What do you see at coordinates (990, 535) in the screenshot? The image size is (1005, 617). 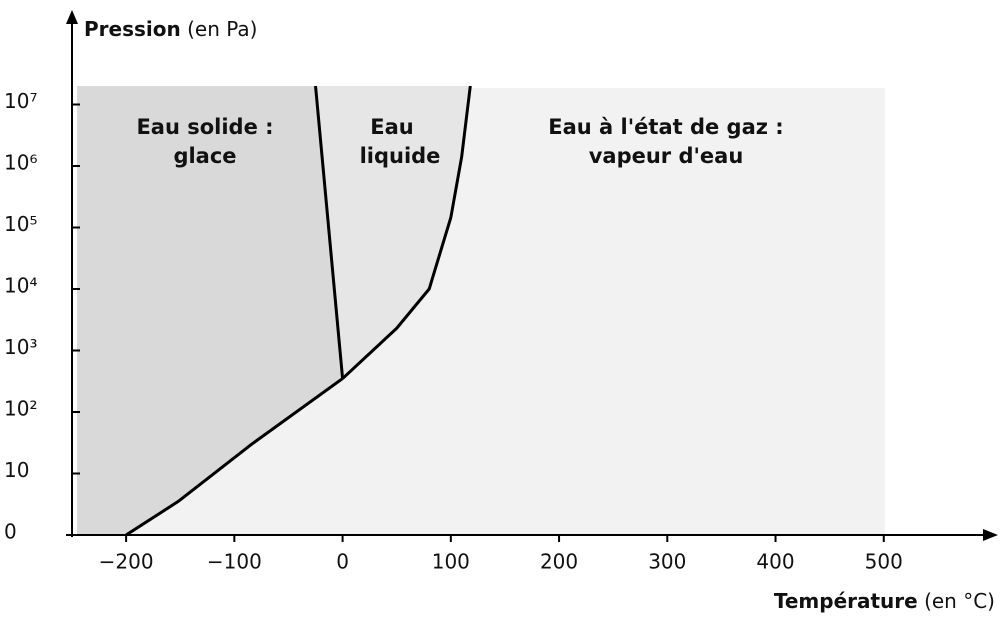 I see `x-axis-arrow` at bounding box center [990, 535].